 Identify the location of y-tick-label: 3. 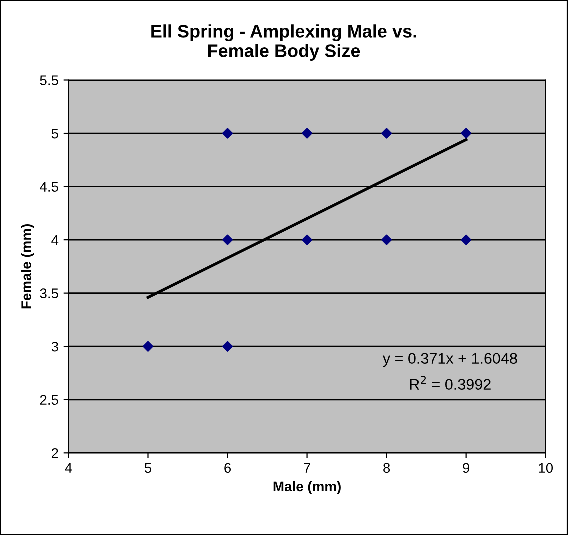
(55, 347).